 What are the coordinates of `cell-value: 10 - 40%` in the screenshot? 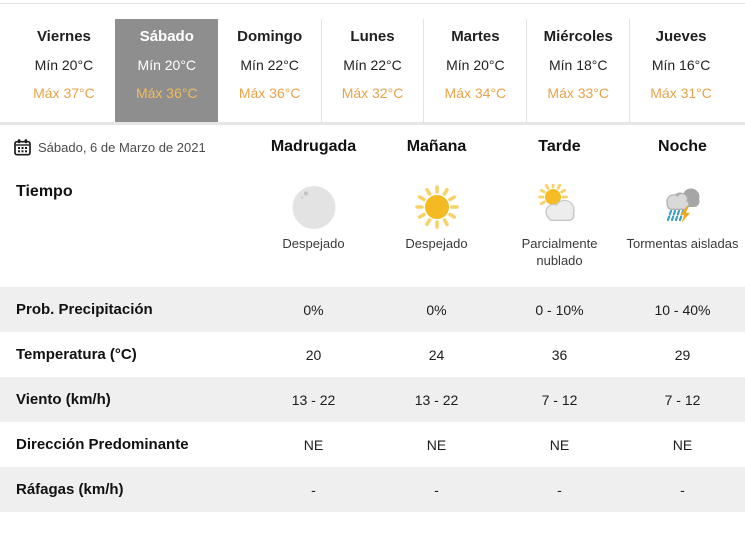 It's located at (682, 309).